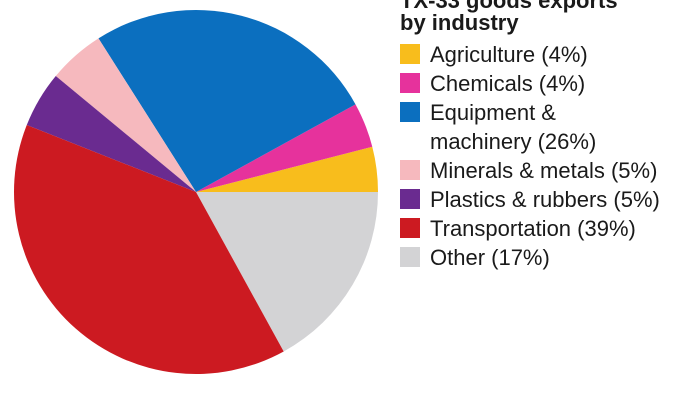 This screenshot has height=401, width=682. I want to click on legend-item-transportation: Transportation (39%), so click(541, 228).